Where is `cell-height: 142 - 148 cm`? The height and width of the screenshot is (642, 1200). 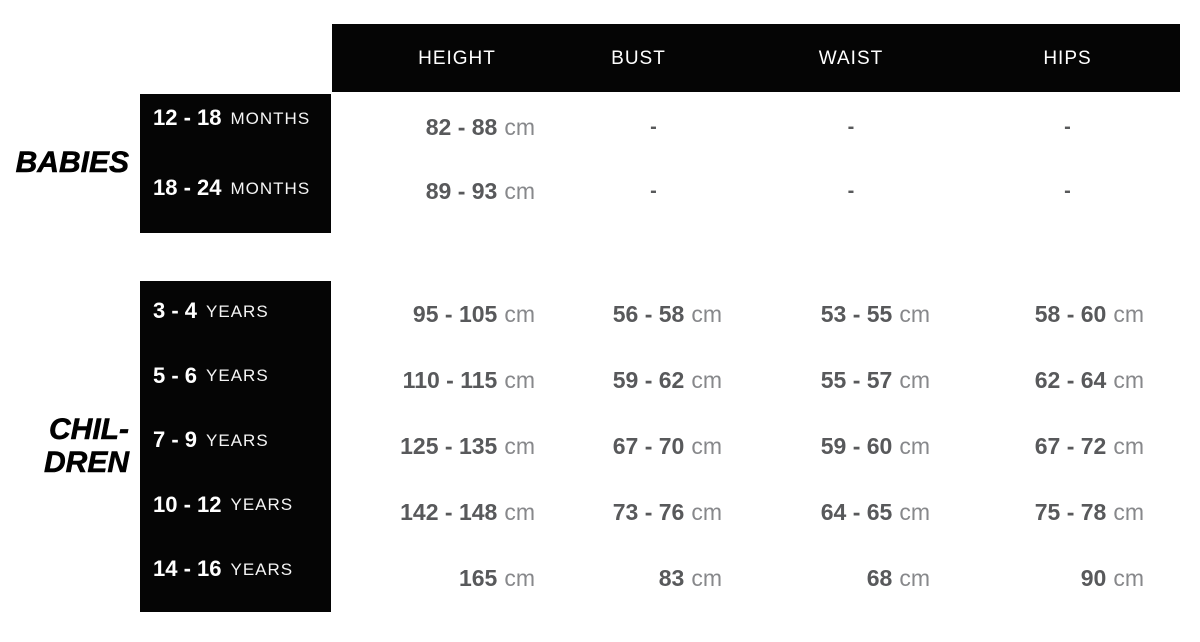 cell-height: 142 - 148 cm is located at coordinates (446, 511).